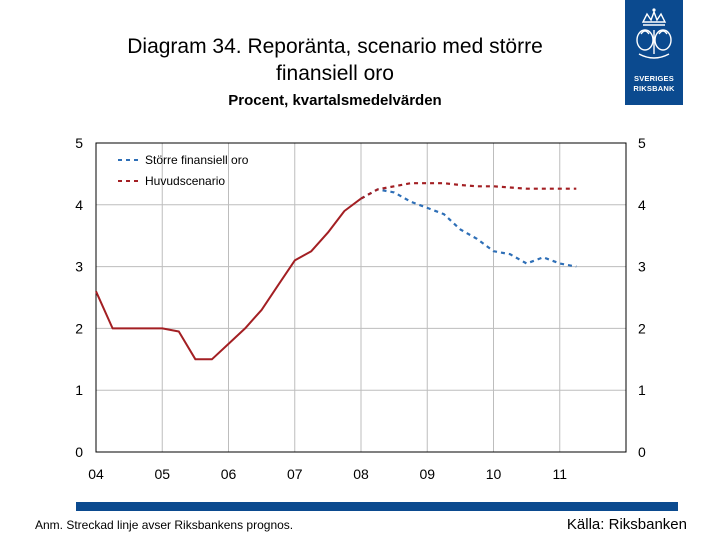 The width and height of the screenshot is (720, 540). Describe the element at coordinates (654, 33) in the screenshot. I see `crown-emblem-icon` at that location.